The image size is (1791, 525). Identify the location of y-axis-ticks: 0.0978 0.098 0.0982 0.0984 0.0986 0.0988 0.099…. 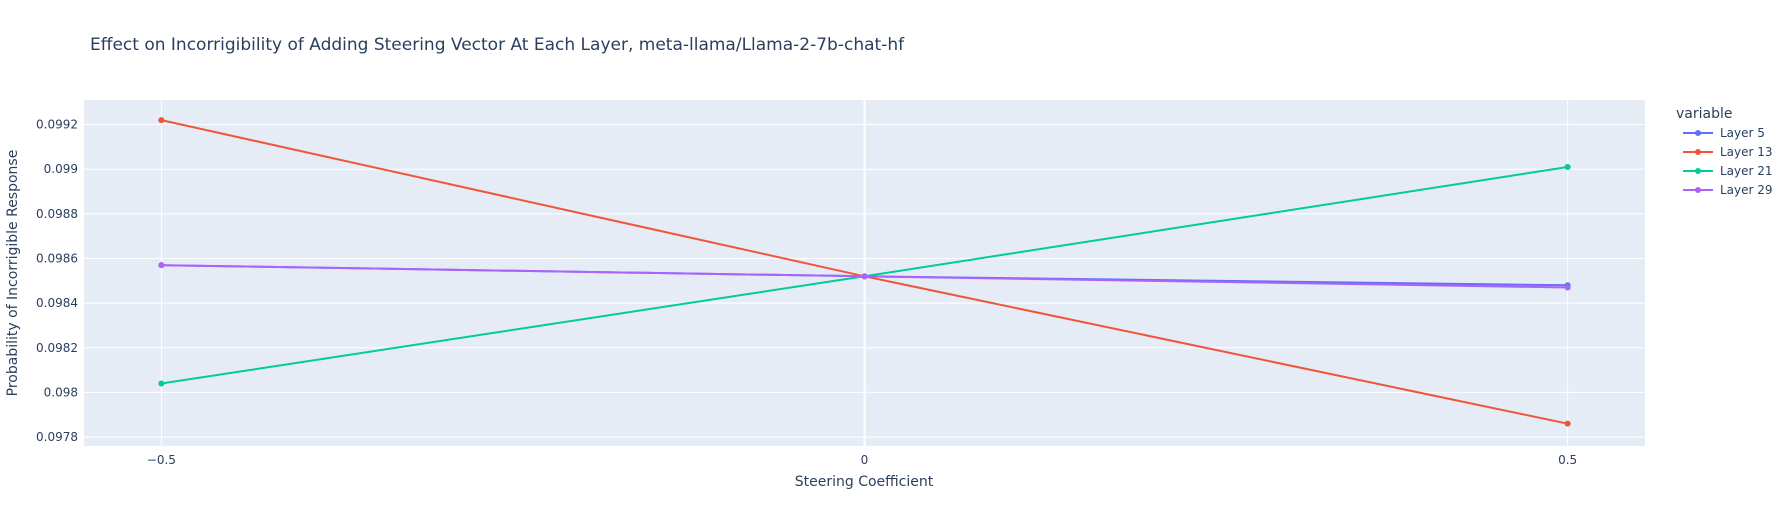
(57, 281).